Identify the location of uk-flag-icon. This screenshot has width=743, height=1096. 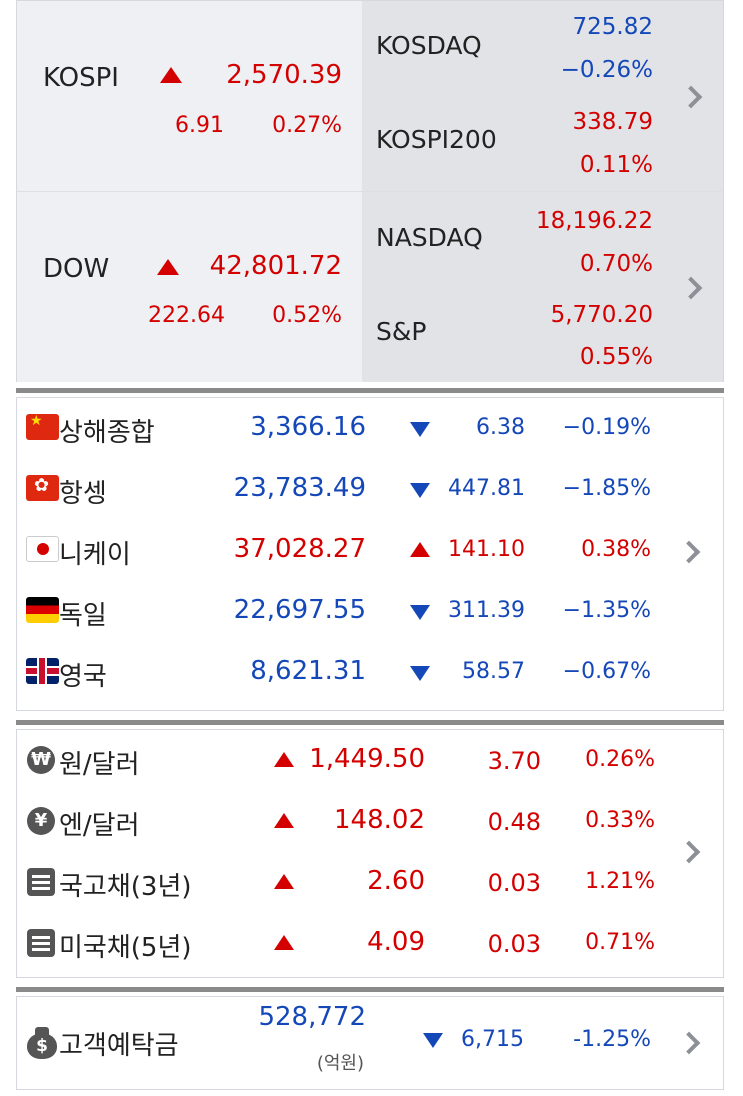
(42, 671).